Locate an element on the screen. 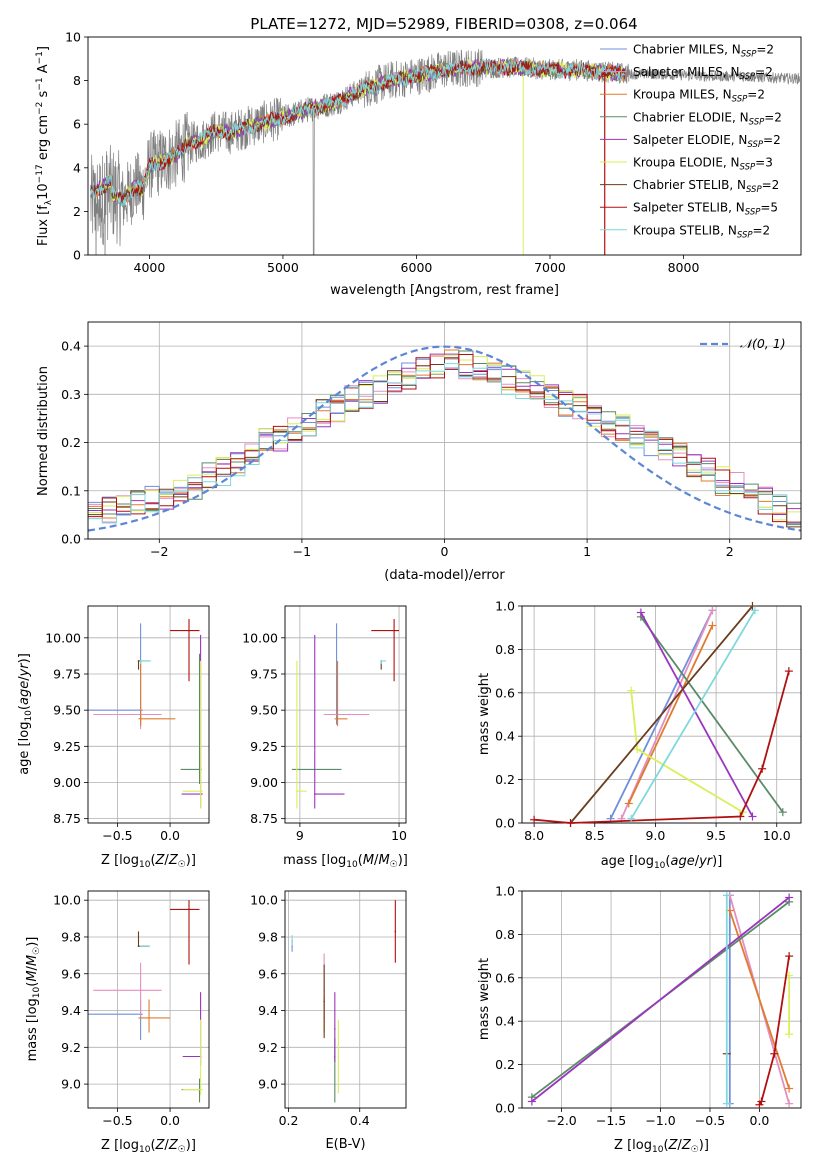 The height and width of the screenshot is (1170, 819). y-axis-label-part: −1 is located at coordinates (40, 83).